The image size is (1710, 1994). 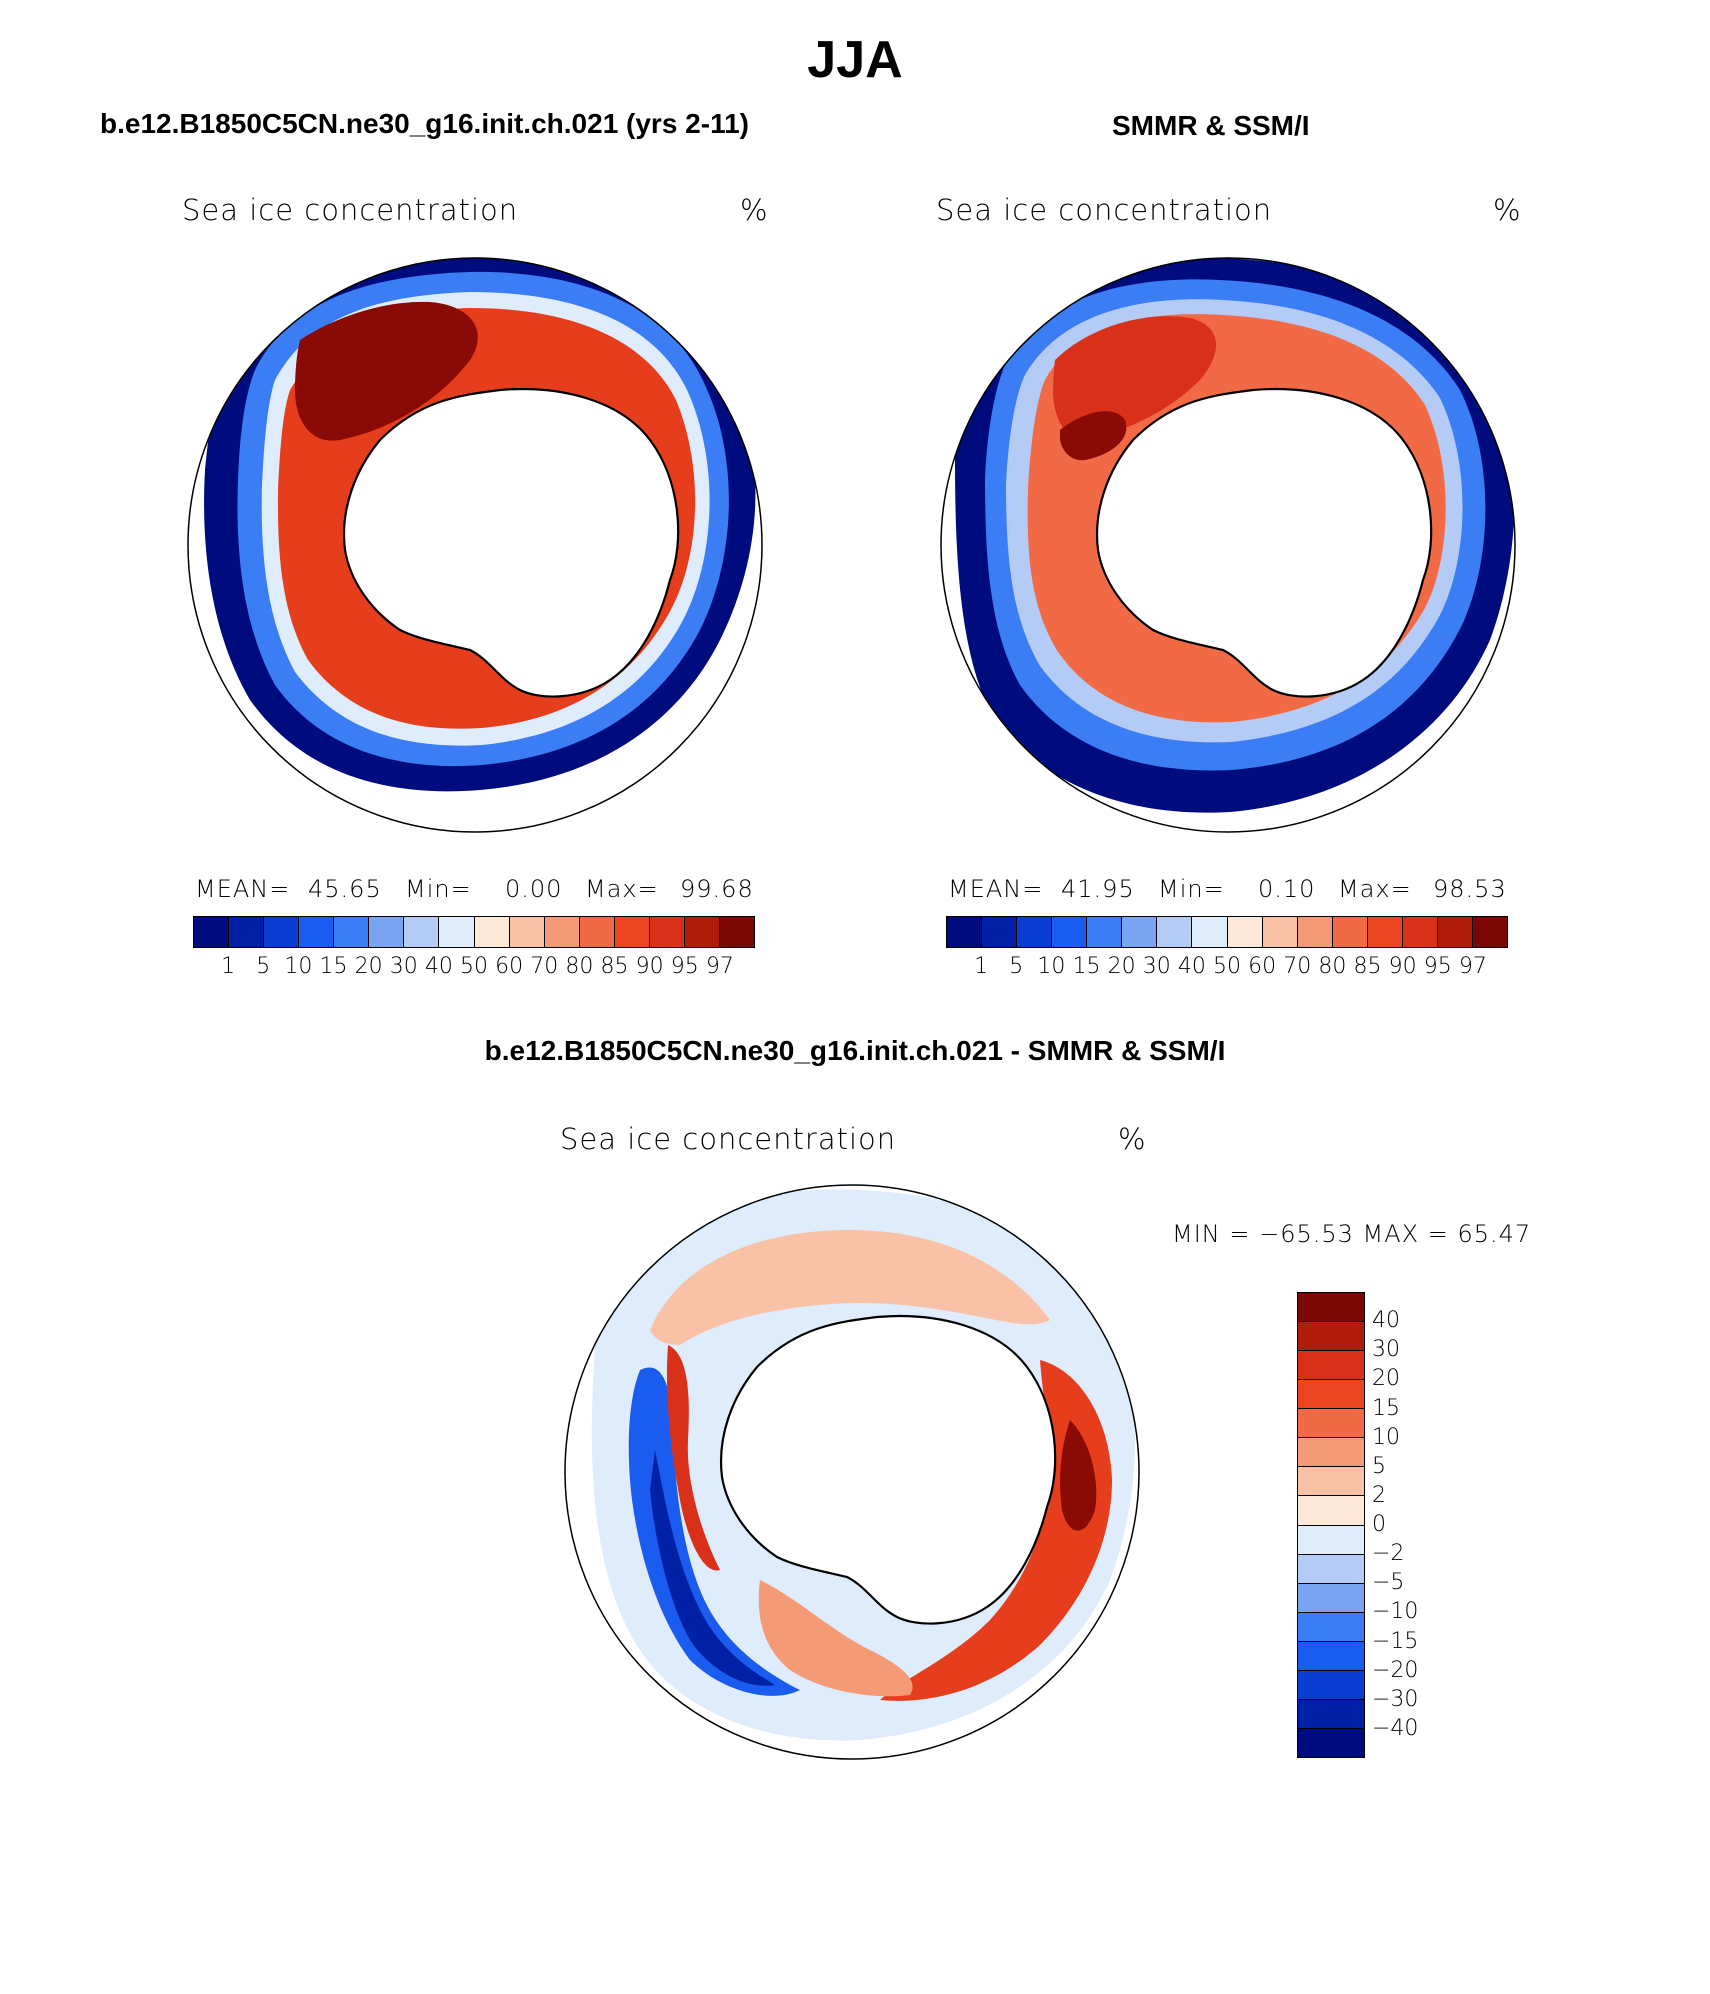 What do you see at coordinates (1051, 966) in the screenshot?
I see `obs-colorbar-label: 10` at bounding box center [1051, 966].